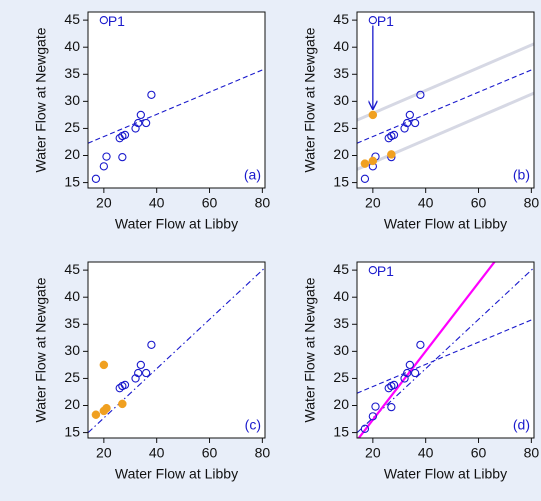  I want to click on panel-label: (d), so click(521, 425).